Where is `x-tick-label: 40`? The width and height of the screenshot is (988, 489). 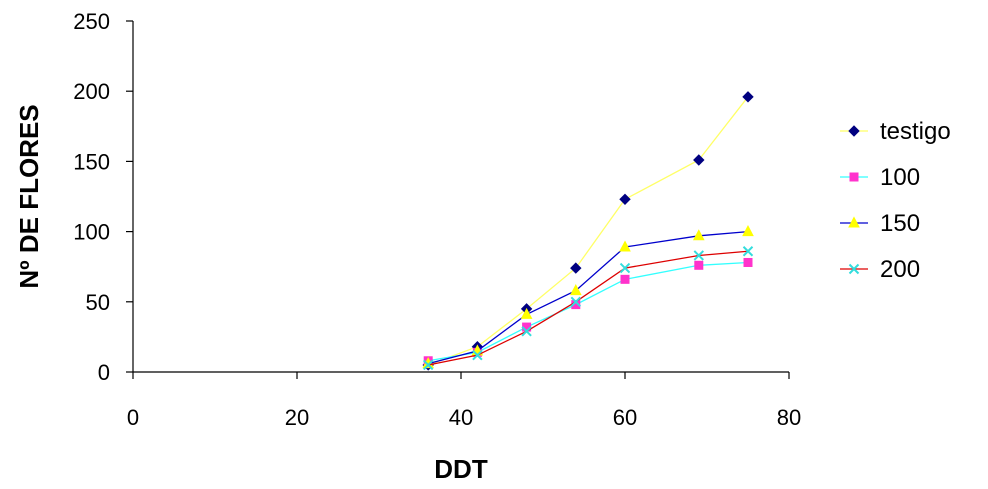
x-tick-label: 40 is located at coordinates (461, 417).